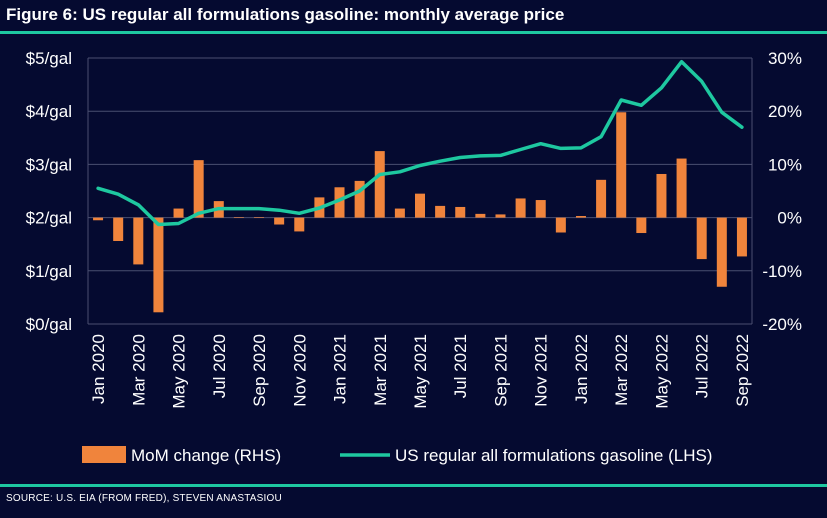 The image size is (827, 518). I want to click on x-axis-tick-label: Mar 2022, so click(621, 370).